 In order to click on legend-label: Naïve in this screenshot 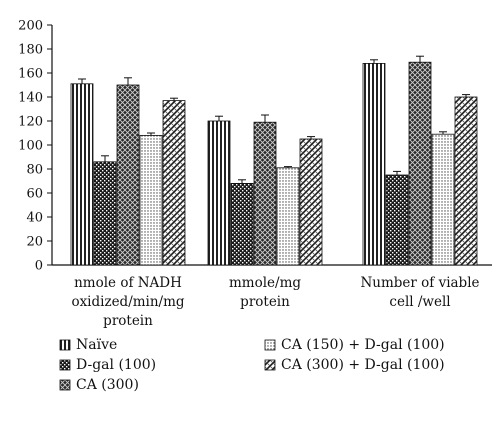, I will do `click(96, 345)`.